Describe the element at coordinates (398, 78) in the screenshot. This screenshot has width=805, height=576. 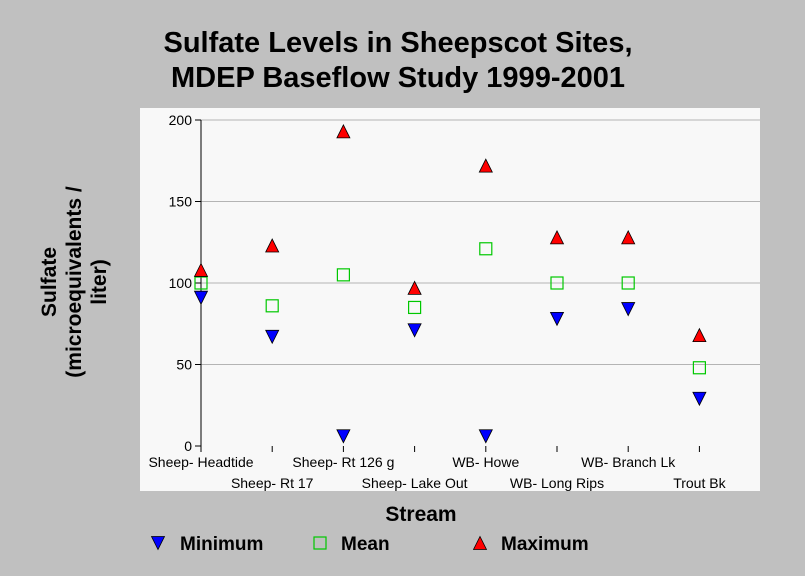
I see `chart-title-line-2: MDEP Baseflow Study 1999-2001` at that location.